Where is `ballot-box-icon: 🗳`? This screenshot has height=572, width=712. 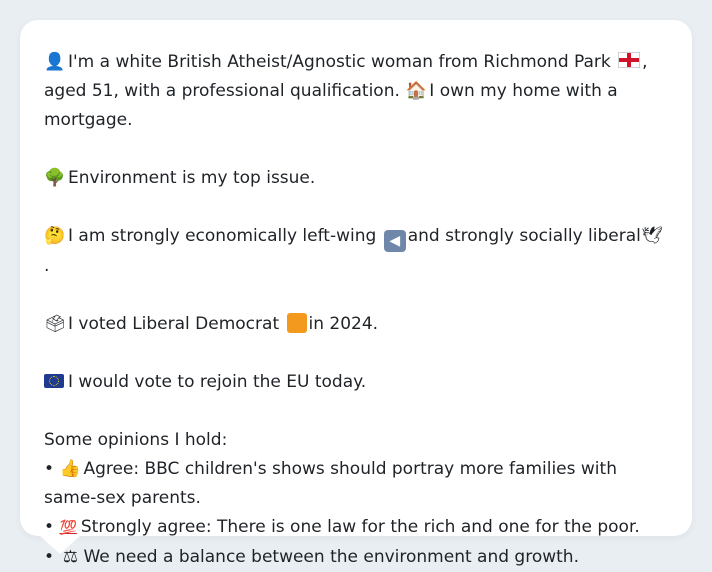
ballot-box-icon: 🗳 is located at coordinates (55, 324).